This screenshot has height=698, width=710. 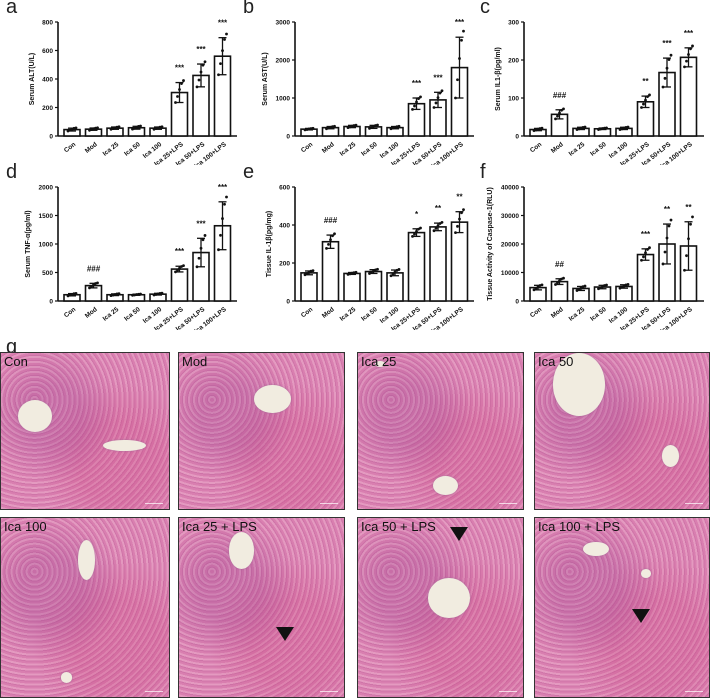 What do you see at coordinates (490, 244) in the screenshot?
I see `y-axis-label: Tissue Activity of Caspase-1(RLU)` at bounding box center [490, 244].